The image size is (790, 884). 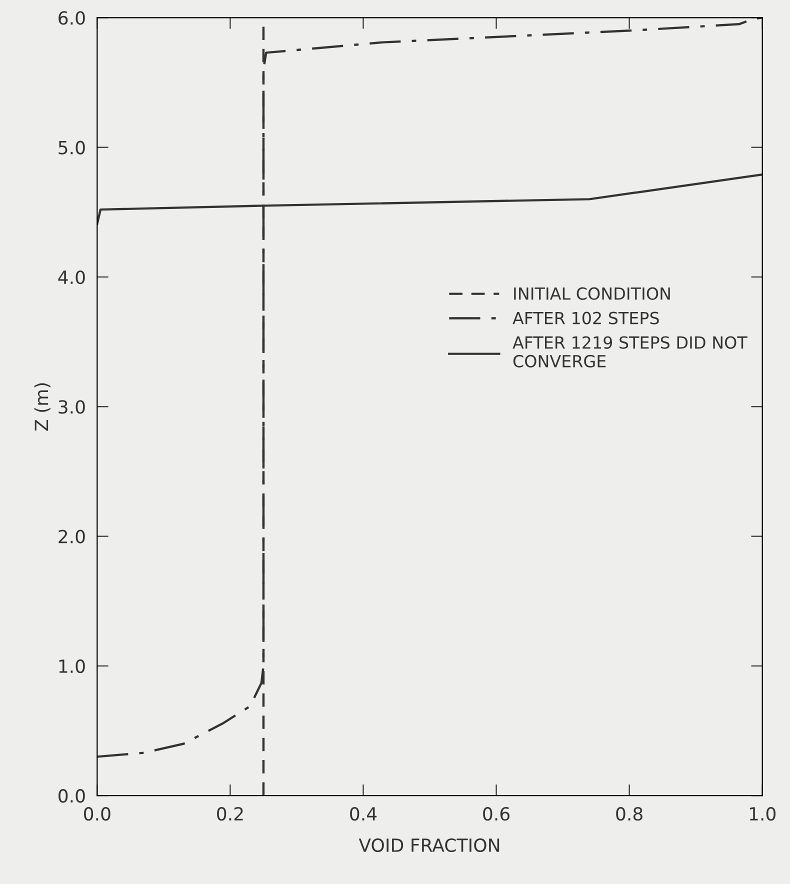 What do you see at coordinates (496, 814) in the screenshot?
I see `x-tick-label: 0.6` at bounding box center [496, 814].